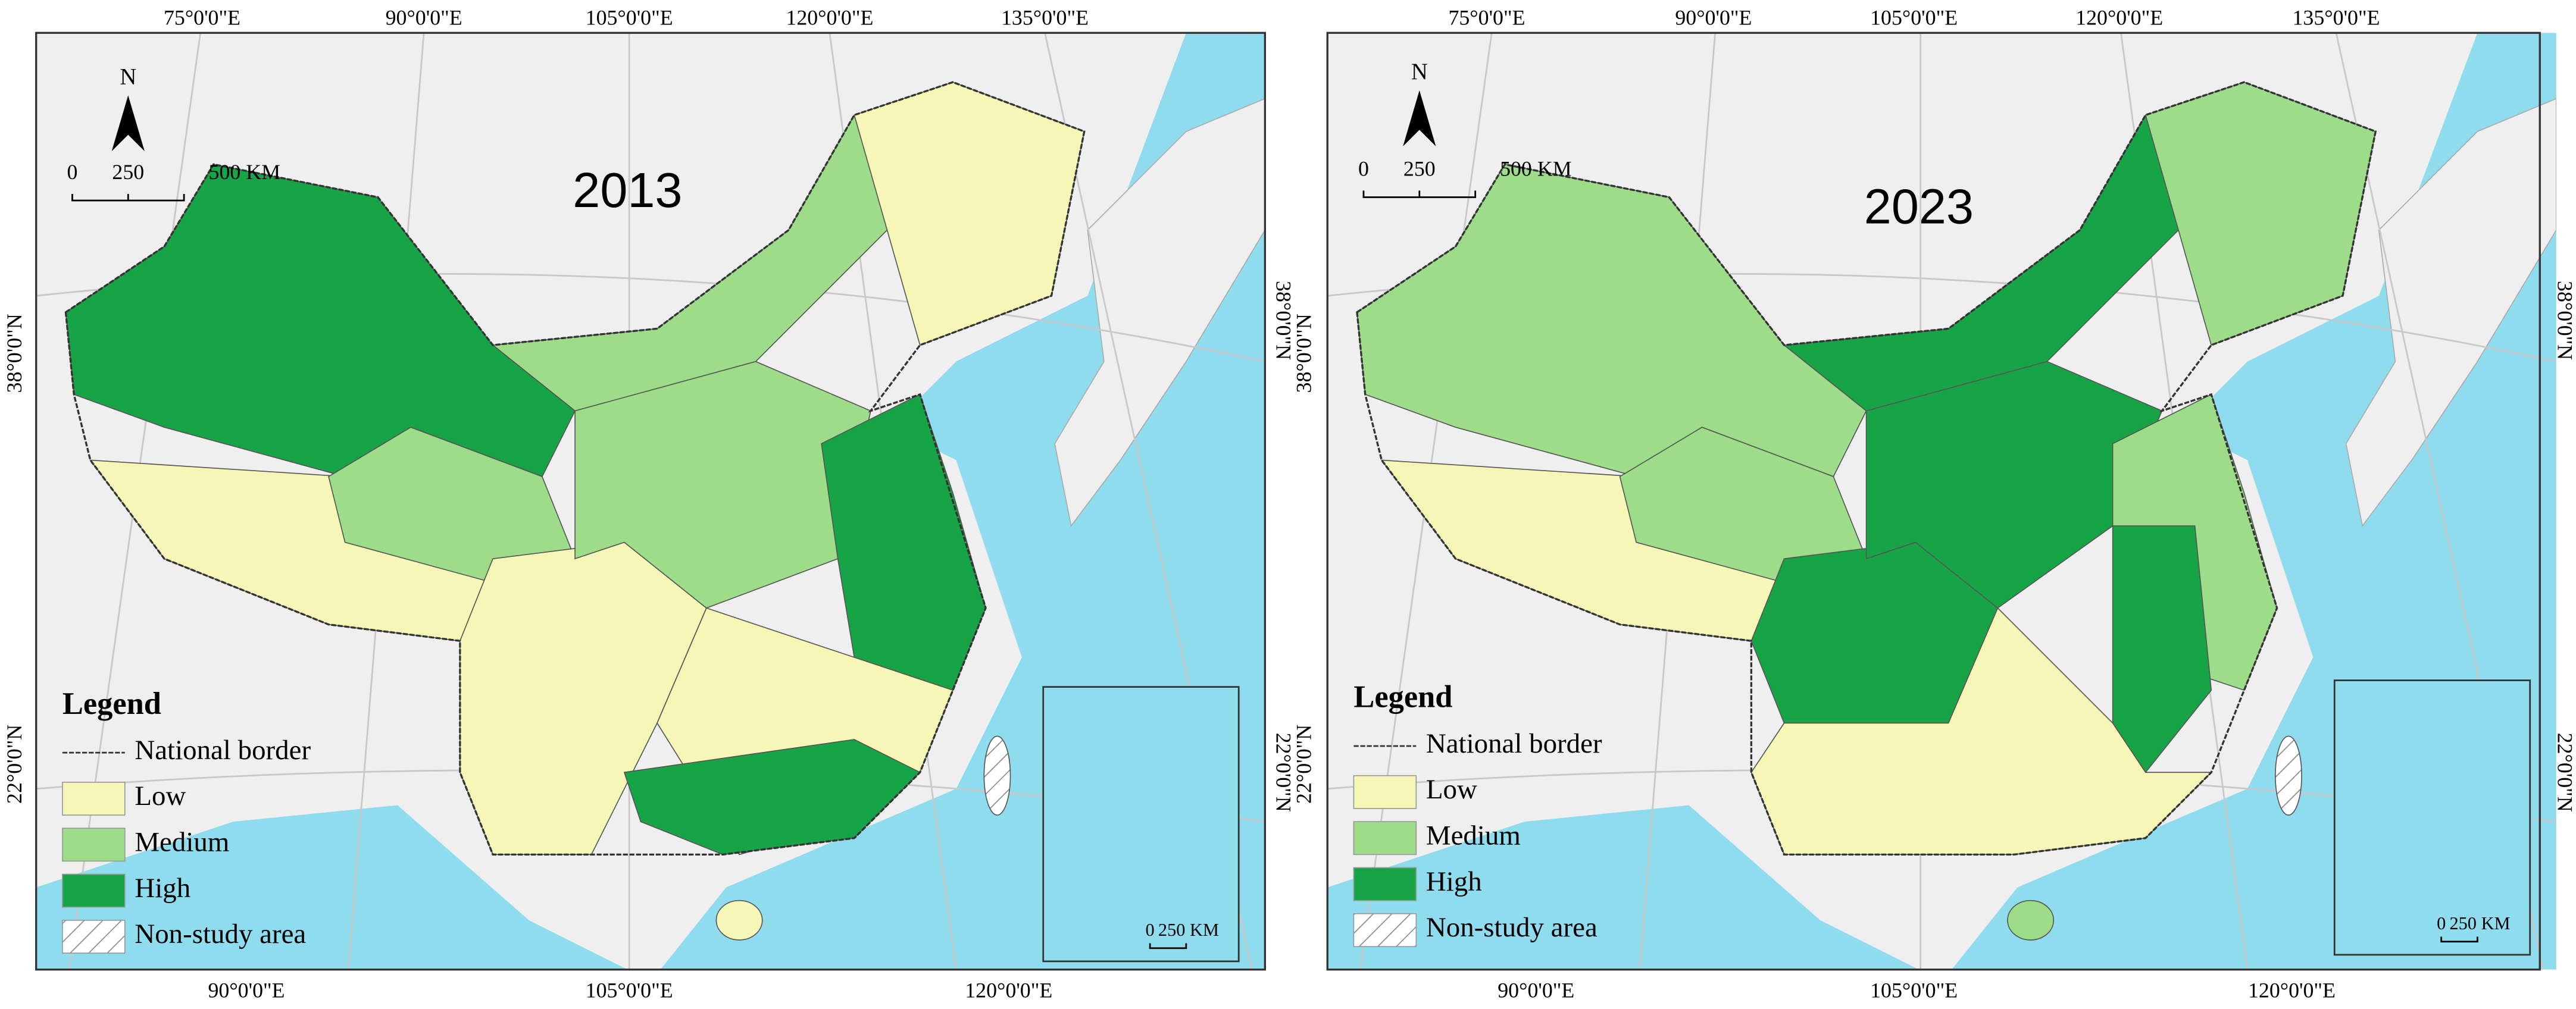  What do you see at coordinates (1919, 206) in the screenshot?
I see `map-title: 2023` at bounding box center [1919, 206].